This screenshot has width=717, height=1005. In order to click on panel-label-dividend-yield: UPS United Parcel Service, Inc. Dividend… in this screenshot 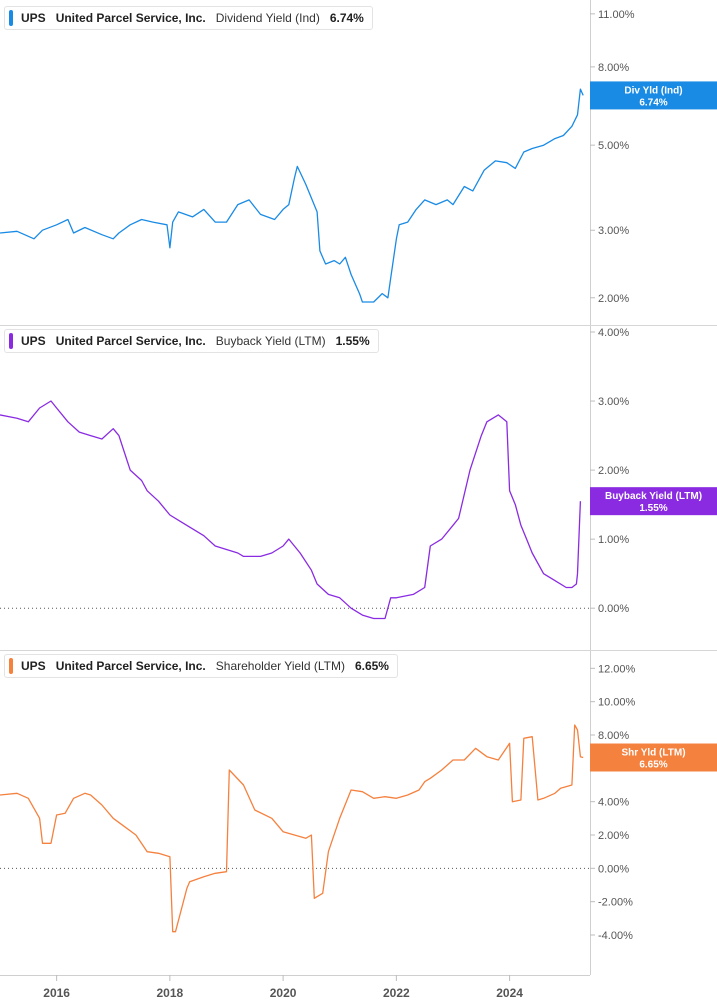, I will do `click(188, 18)`.